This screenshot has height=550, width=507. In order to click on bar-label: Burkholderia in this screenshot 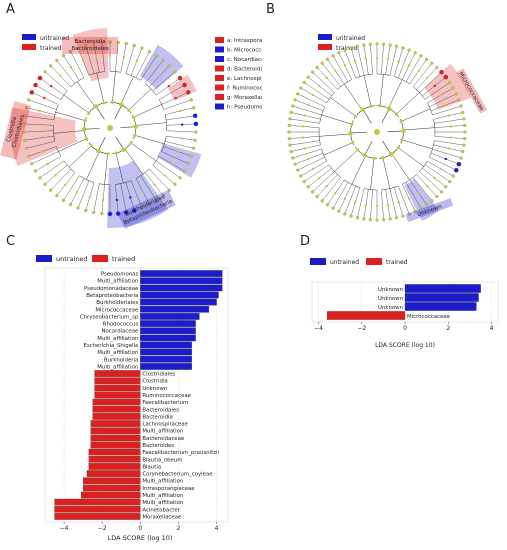, I will do `click(121, 360)`.